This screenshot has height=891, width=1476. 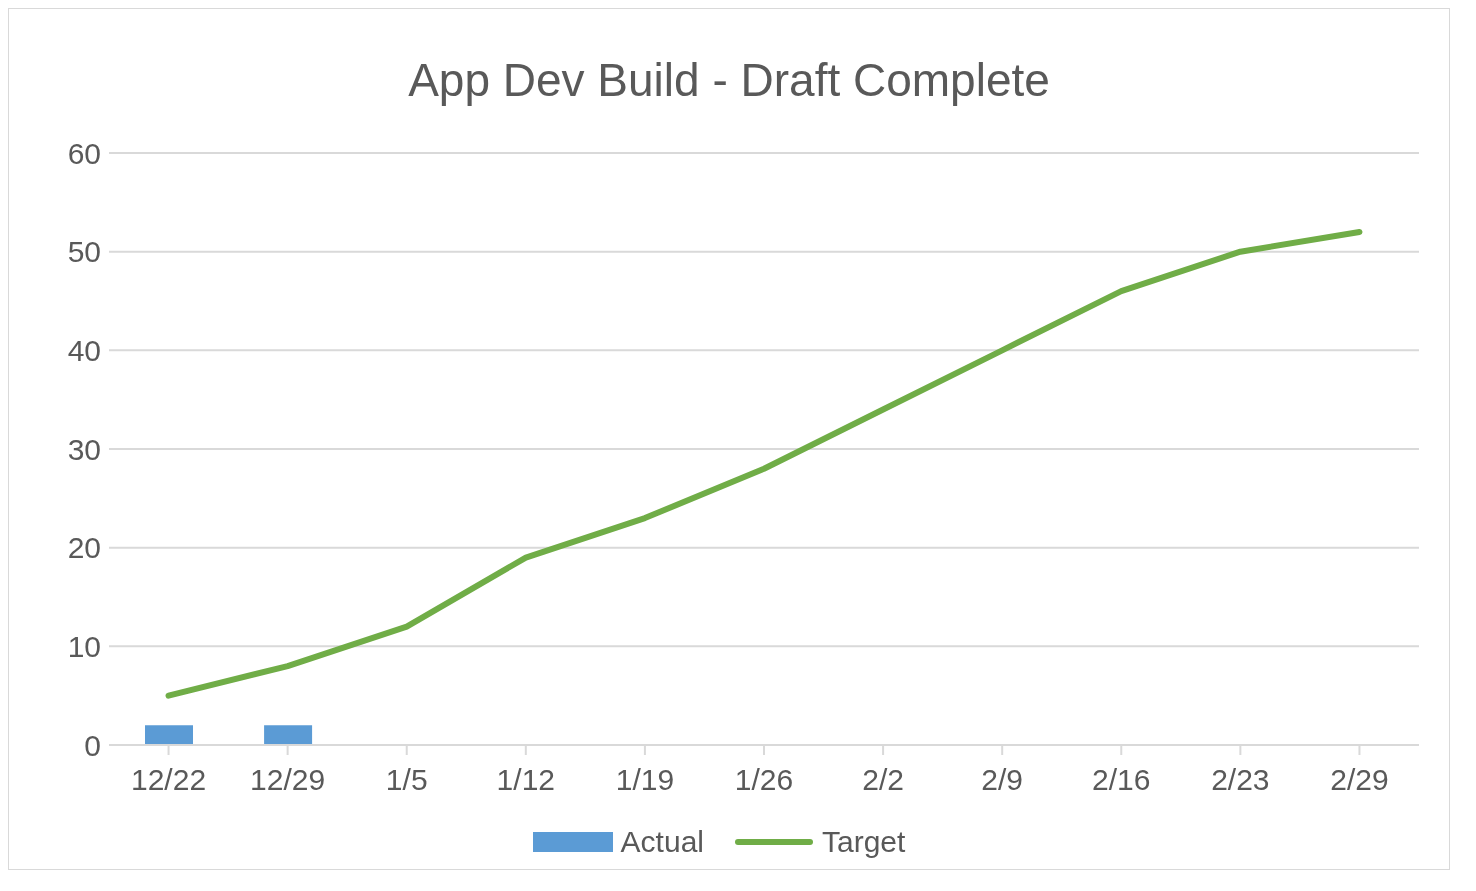 I want to click on chart-title: App Dev Build - Draft Complete, so click(x=729, y=80).